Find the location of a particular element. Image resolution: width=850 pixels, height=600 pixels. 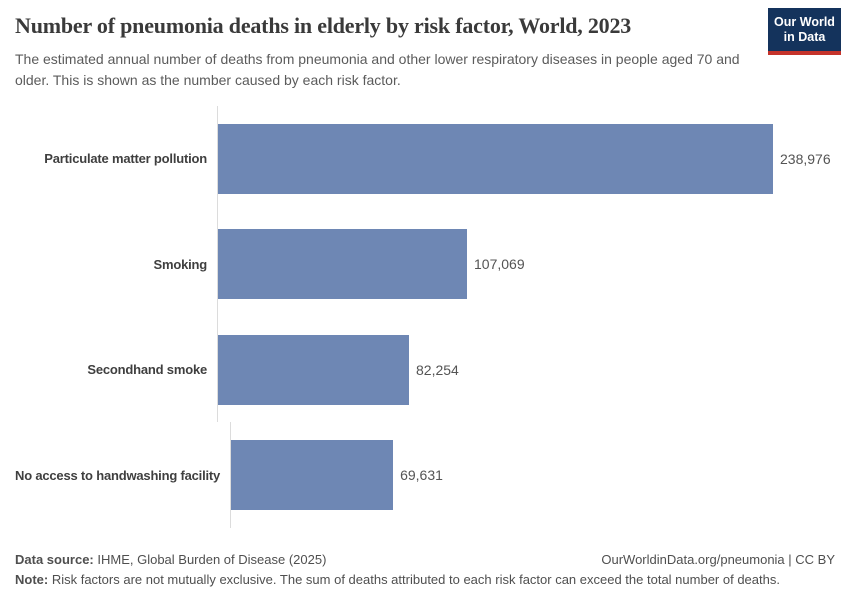

category-label-cell: Particulate matter pollution is located at coordinates (116, 159).